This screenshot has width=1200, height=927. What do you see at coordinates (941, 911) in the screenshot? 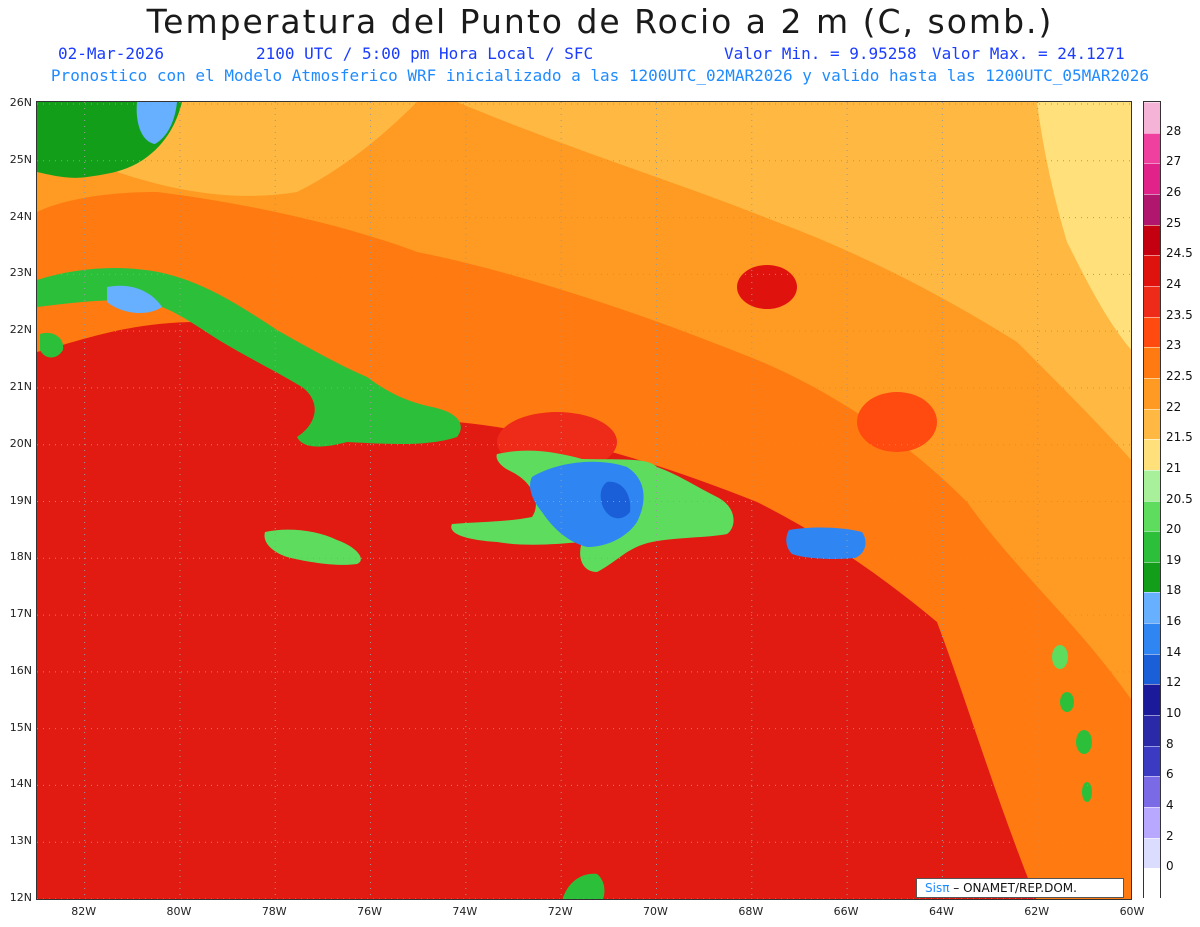
I see `lon-label: 64W` at bounding box center [941, 911].